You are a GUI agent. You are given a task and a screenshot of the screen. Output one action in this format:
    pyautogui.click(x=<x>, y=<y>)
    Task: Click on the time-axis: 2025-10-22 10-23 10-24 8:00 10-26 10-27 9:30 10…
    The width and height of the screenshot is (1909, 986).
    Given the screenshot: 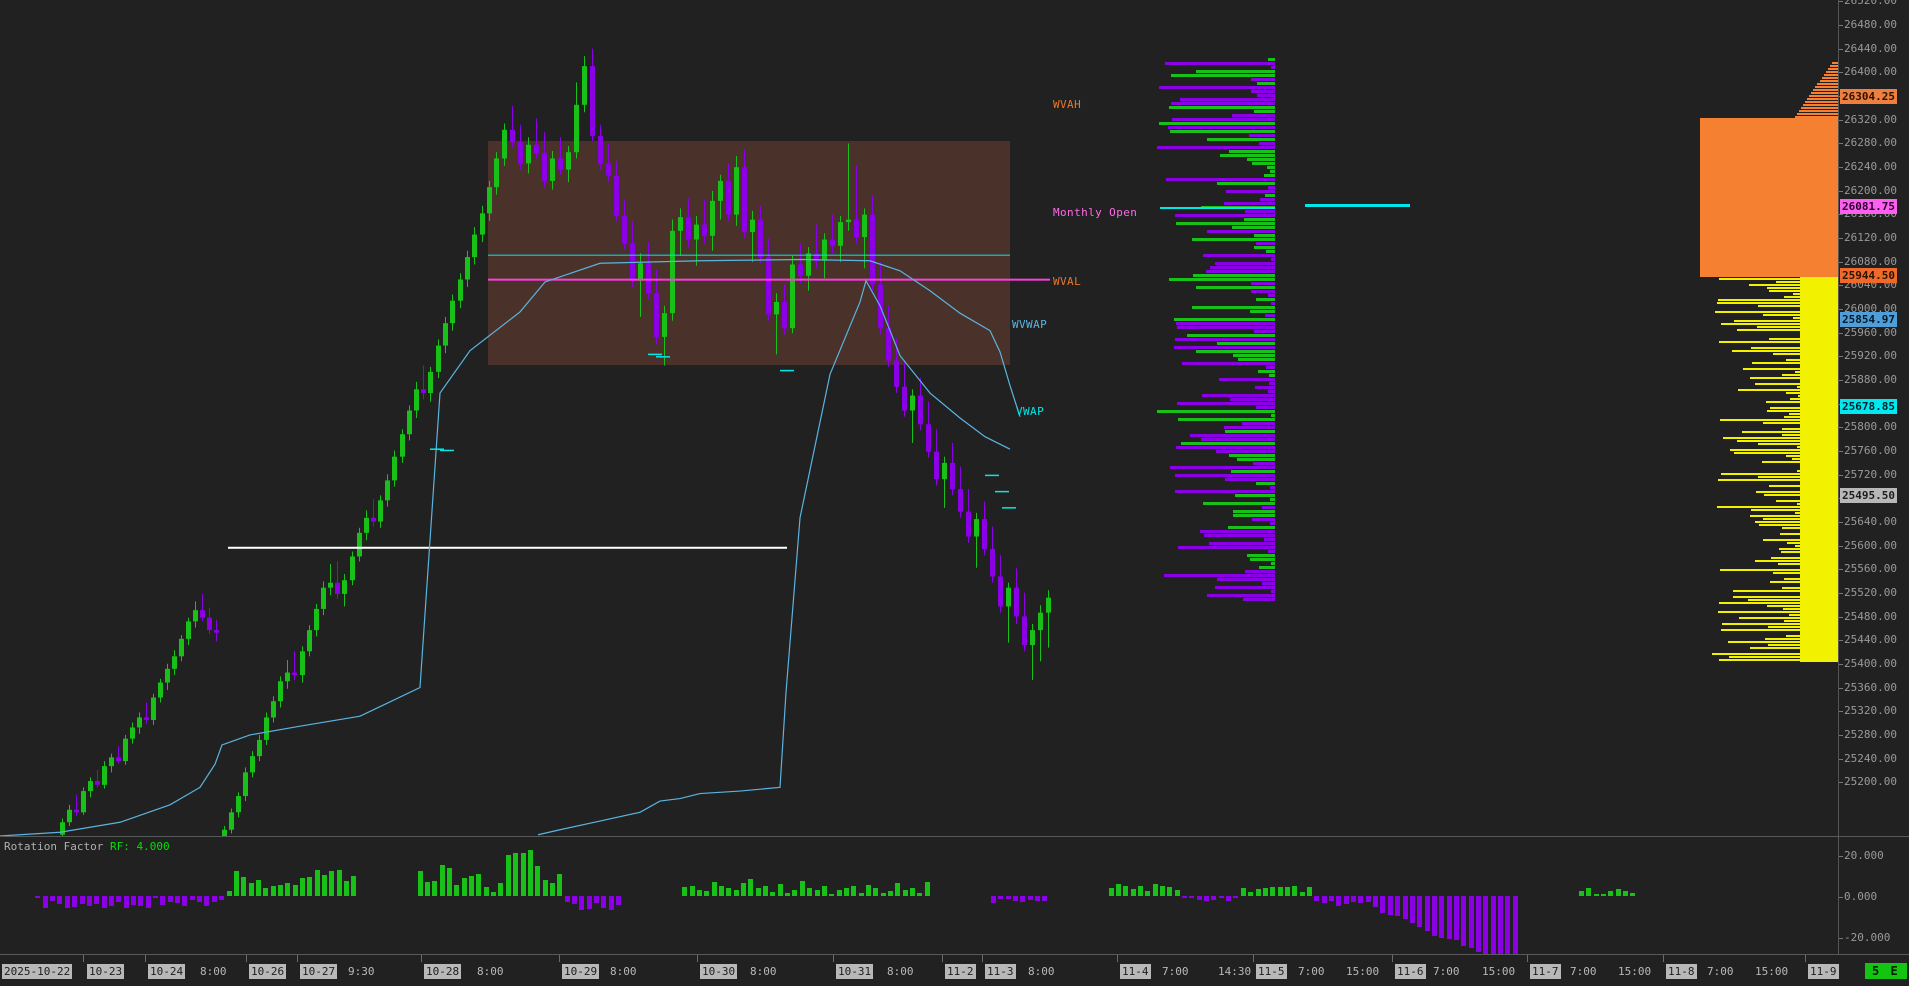 What is the action you would take?
    pyautogui.click(x=954, y=970)
    